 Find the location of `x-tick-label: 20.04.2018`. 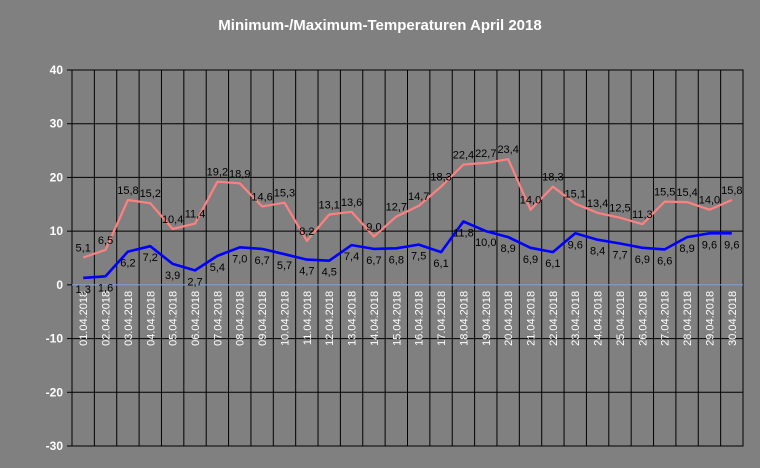

x-tick-label: 20.04.2018 is located at coordinates (509, 318).